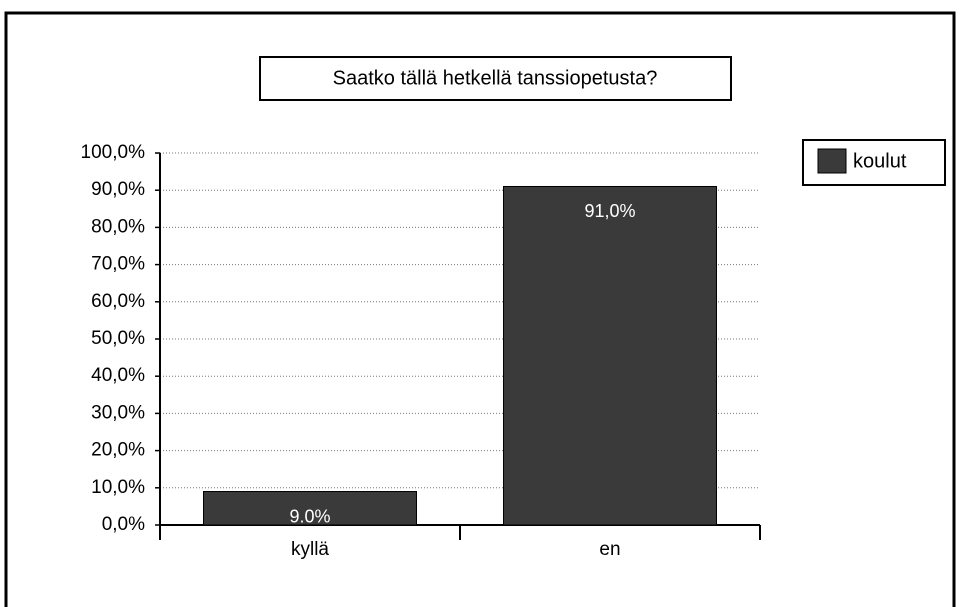  Describe the element at coordinates (309, 516) in the screenshot. I see `value-label: 9.0%` at that location.